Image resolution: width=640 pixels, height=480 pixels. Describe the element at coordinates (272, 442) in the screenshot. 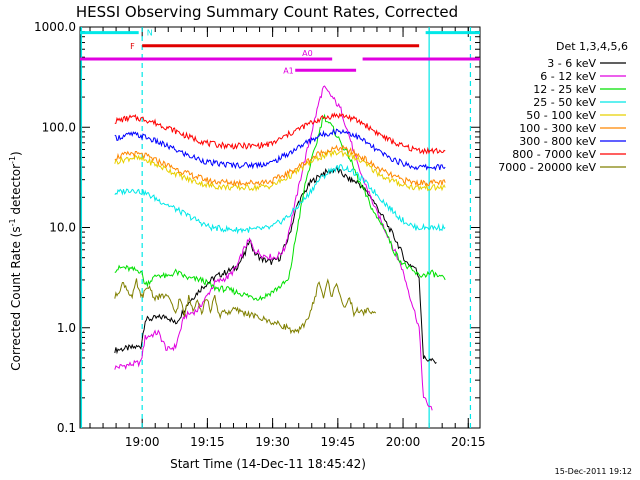

I see `x-tick-label: 19:30` at that location.